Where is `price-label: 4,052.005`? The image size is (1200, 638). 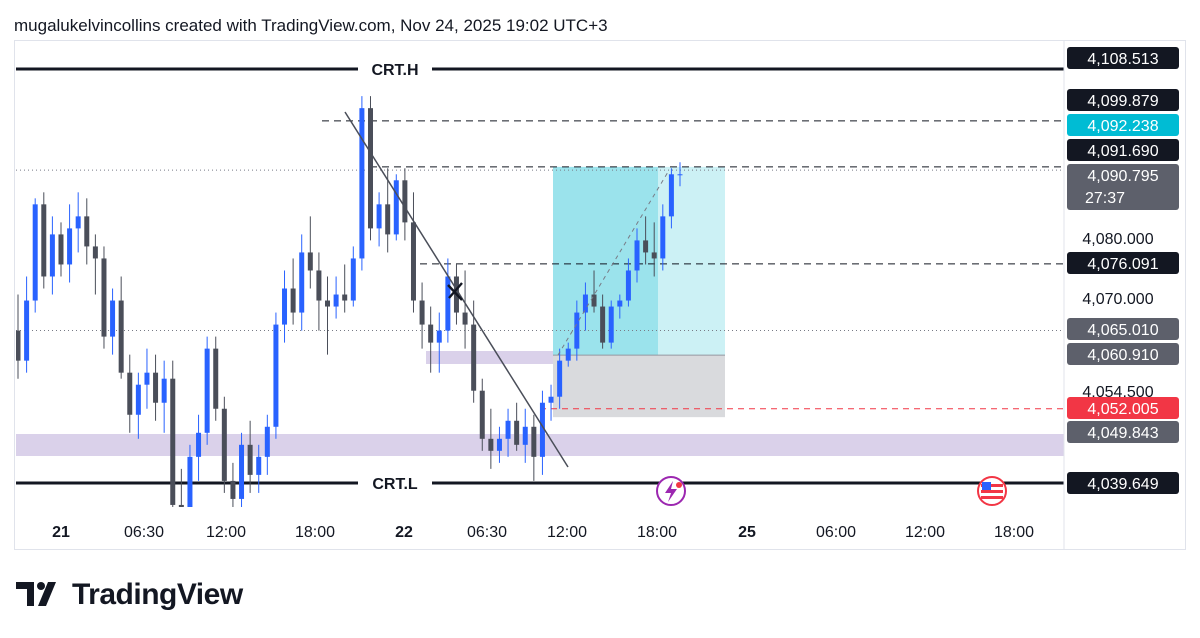
price-label: 4,052.005 is located at coordinates (1122, 409).